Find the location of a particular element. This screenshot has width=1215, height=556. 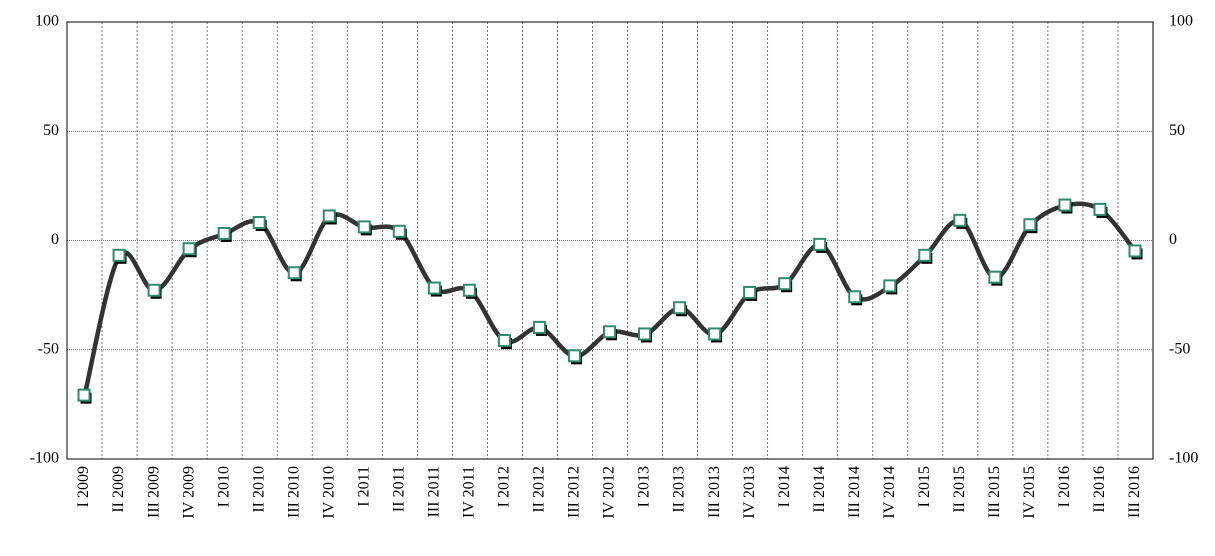

x-tick-label: II 2013 is located at coordinates (679, 489).